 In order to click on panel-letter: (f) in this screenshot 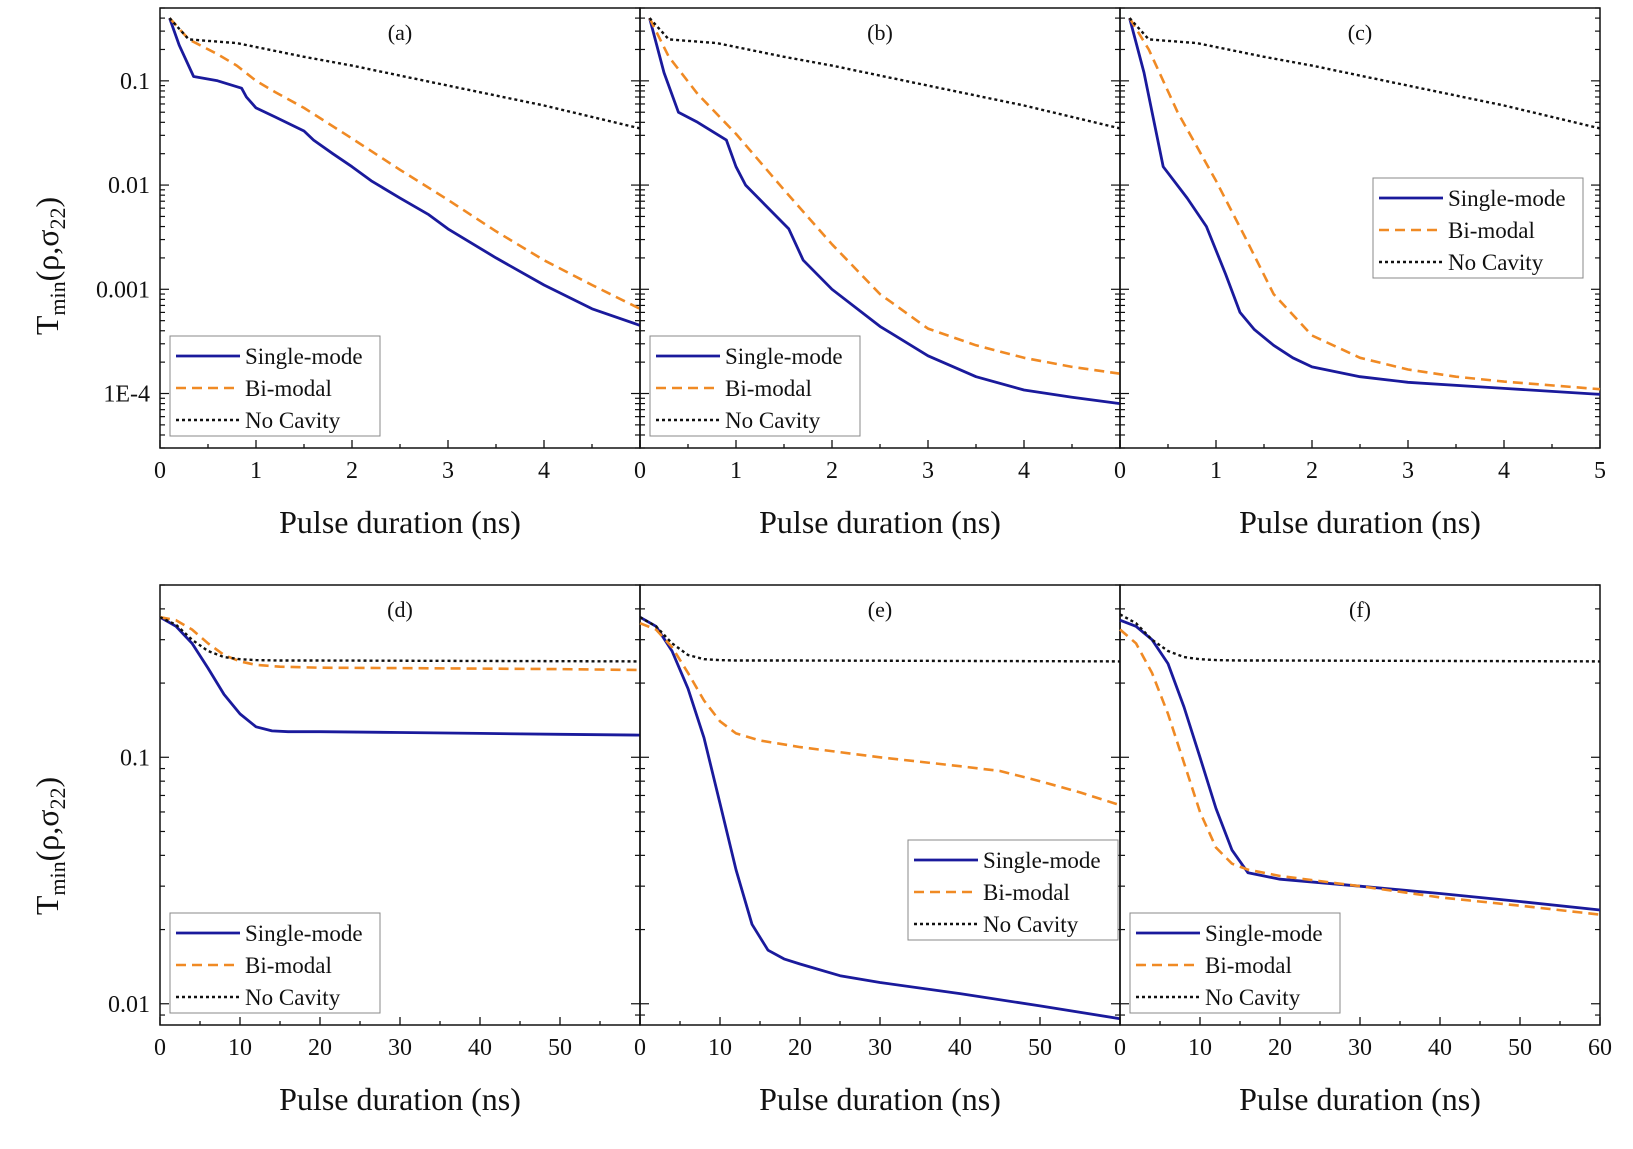, I will do `click(1360, 609)`.